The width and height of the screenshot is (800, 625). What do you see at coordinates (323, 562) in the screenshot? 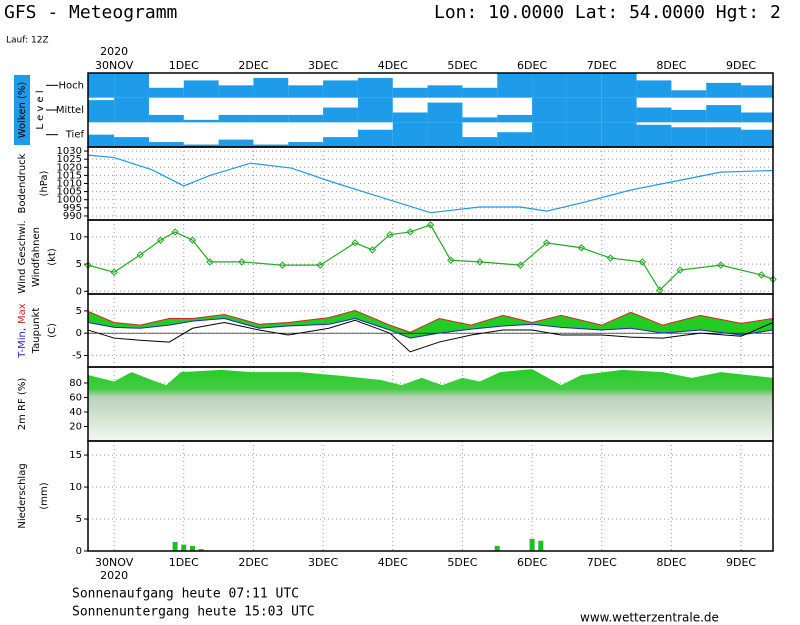
I see `date-label-bottom: 3DEC` at bounding box center [323, 562].